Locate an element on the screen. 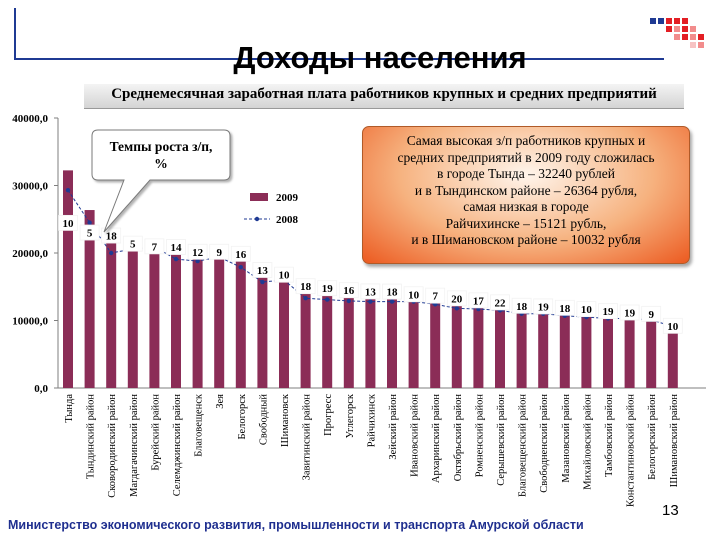 The width and height of the screenshot is (720, 540). legend-label-2009: 2009 is located at coordinates (287, 198).